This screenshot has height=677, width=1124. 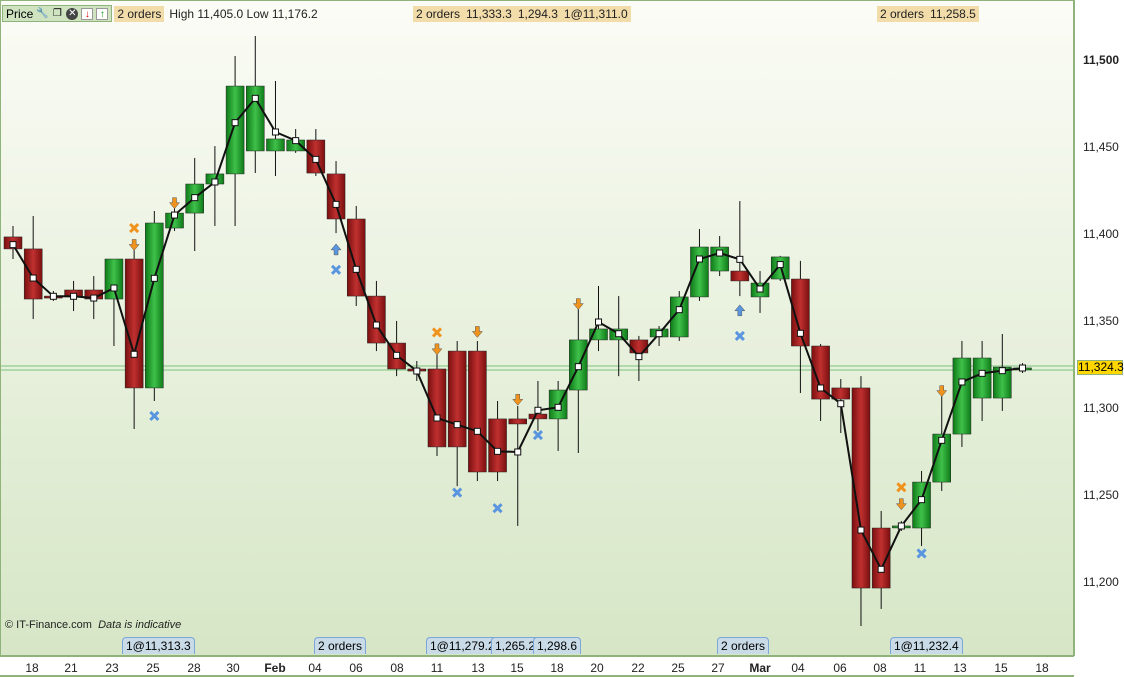 What do you see at coordinates (72, 13) in the screenshot?
I see `close-icon: ✕` at bounding box center [72, 13].